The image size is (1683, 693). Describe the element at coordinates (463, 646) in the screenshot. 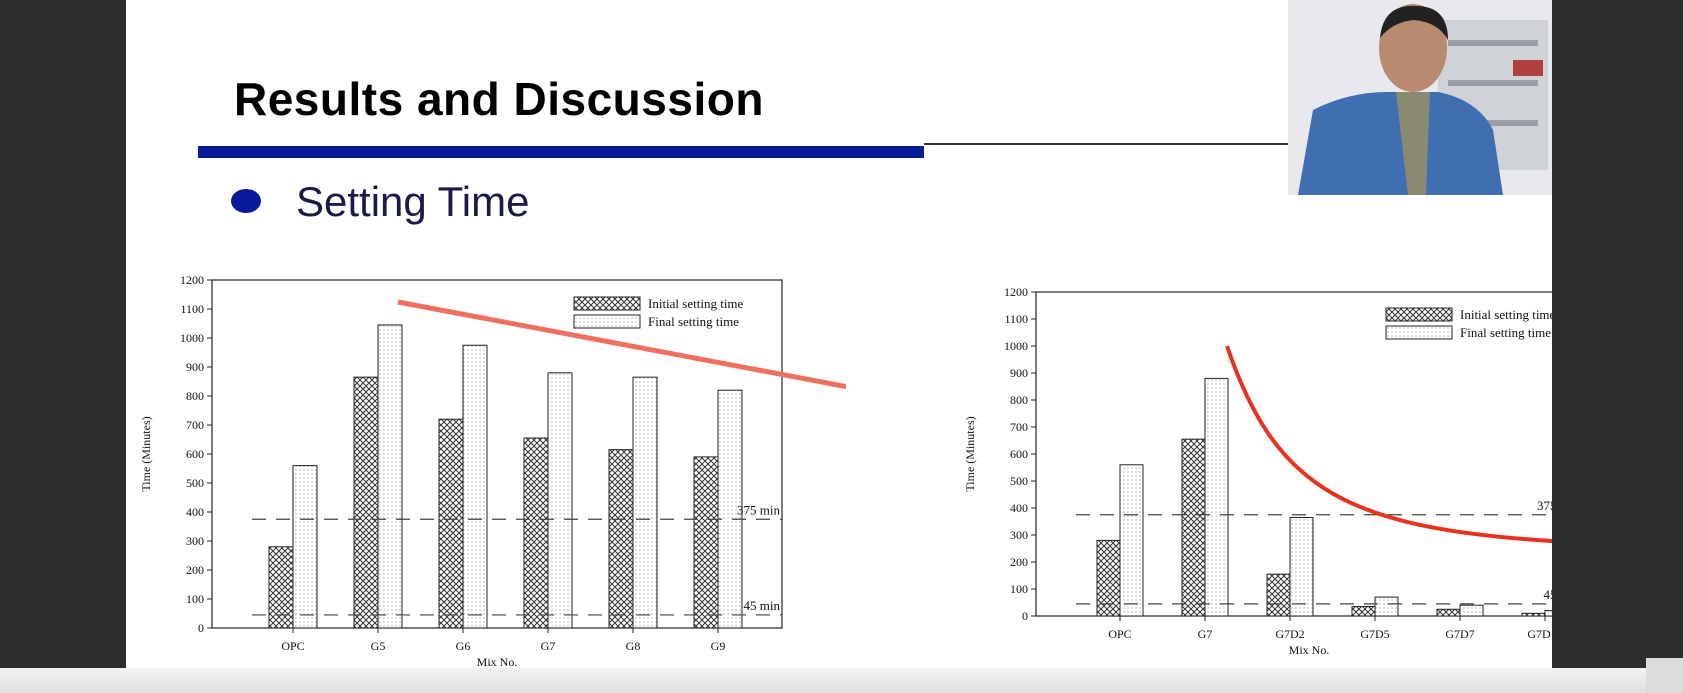

I see `x-tick-label: G6` at that location.